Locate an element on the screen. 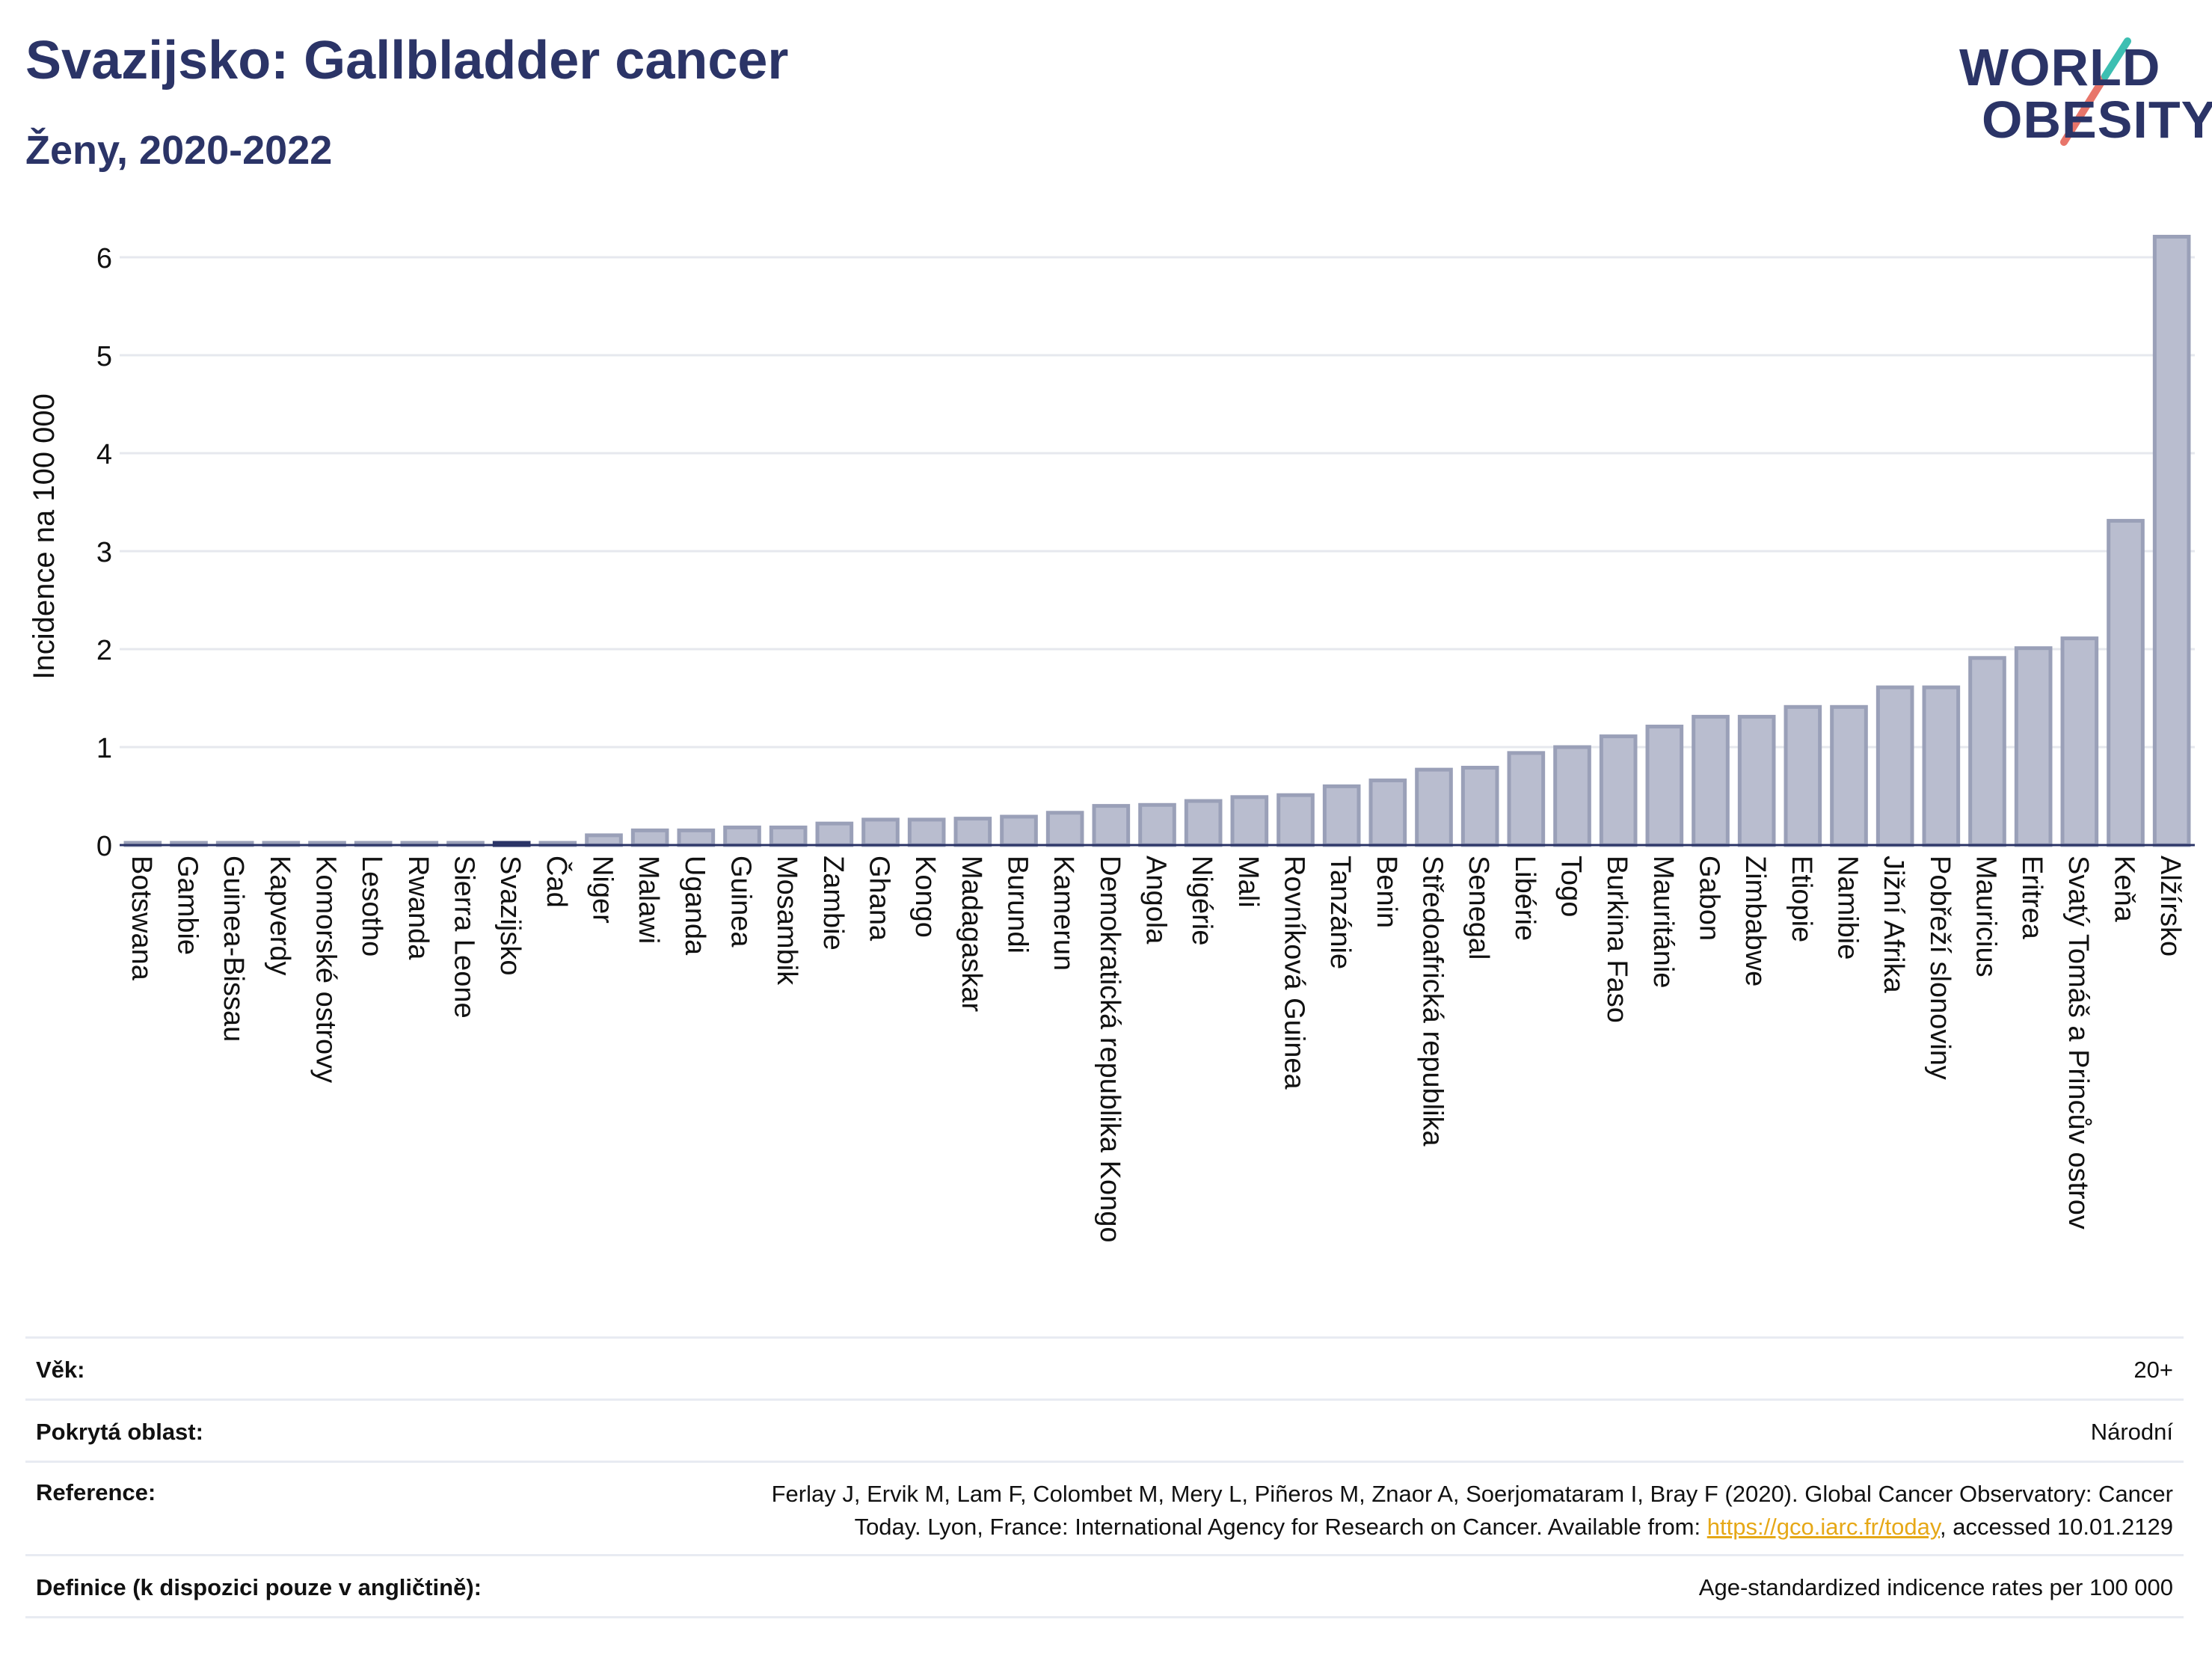 The width and height of the screenshot is (2212, 1655). x-tick-label: Gambie is located at coordinates (187, 905).